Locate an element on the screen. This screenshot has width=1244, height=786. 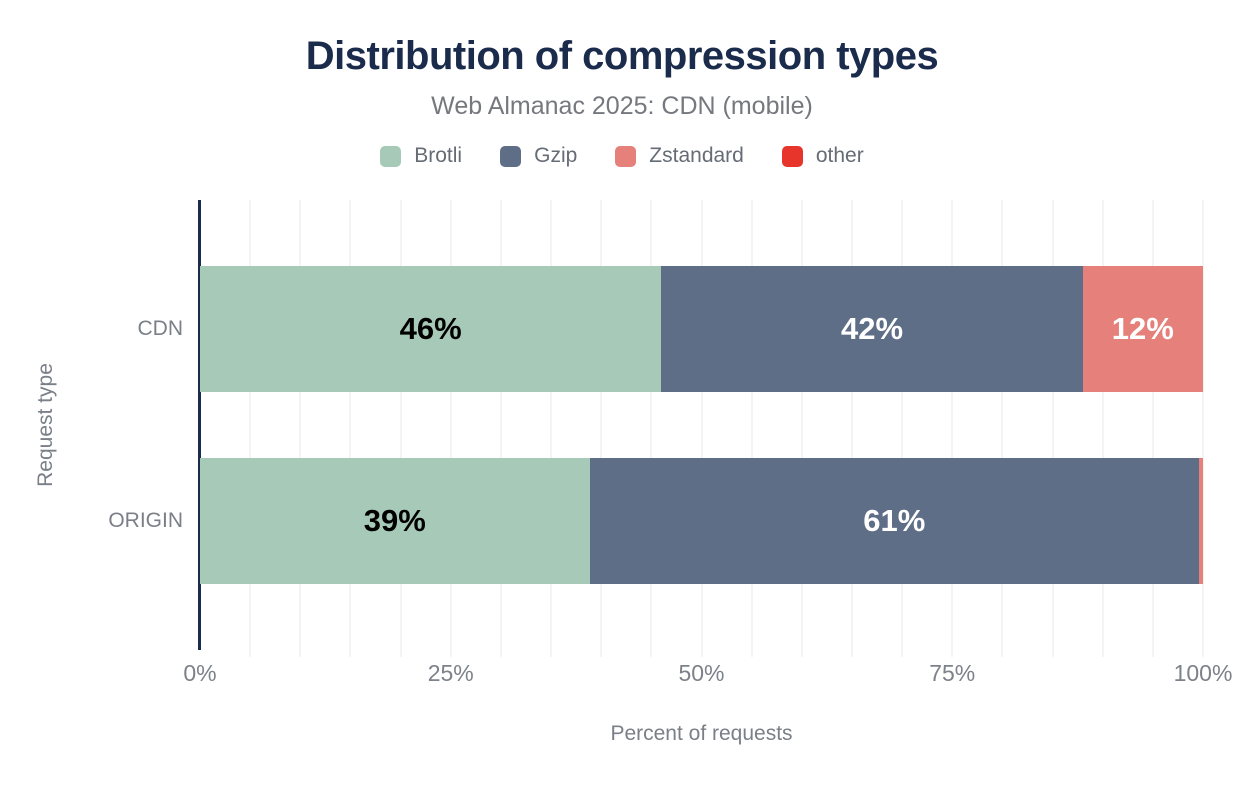
legend-item-gzip: Gzip is located at coordinates (538, 156).